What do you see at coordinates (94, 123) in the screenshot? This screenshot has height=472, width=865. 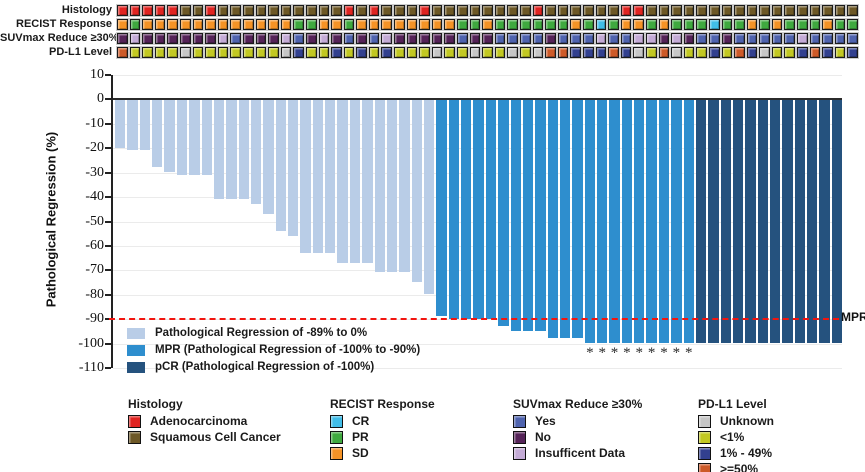 I see `y-tick-label: -10` at bounding box center [94, 123].